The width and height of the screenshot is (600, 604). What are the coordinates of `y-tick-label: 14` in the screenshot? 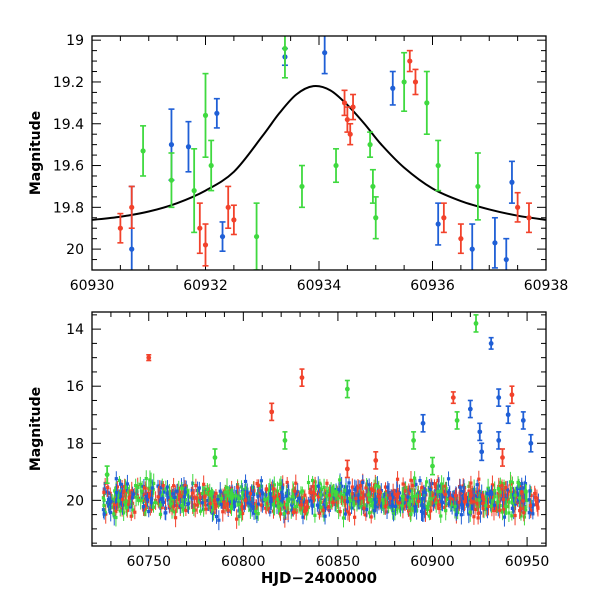 It's located at (75, 330).